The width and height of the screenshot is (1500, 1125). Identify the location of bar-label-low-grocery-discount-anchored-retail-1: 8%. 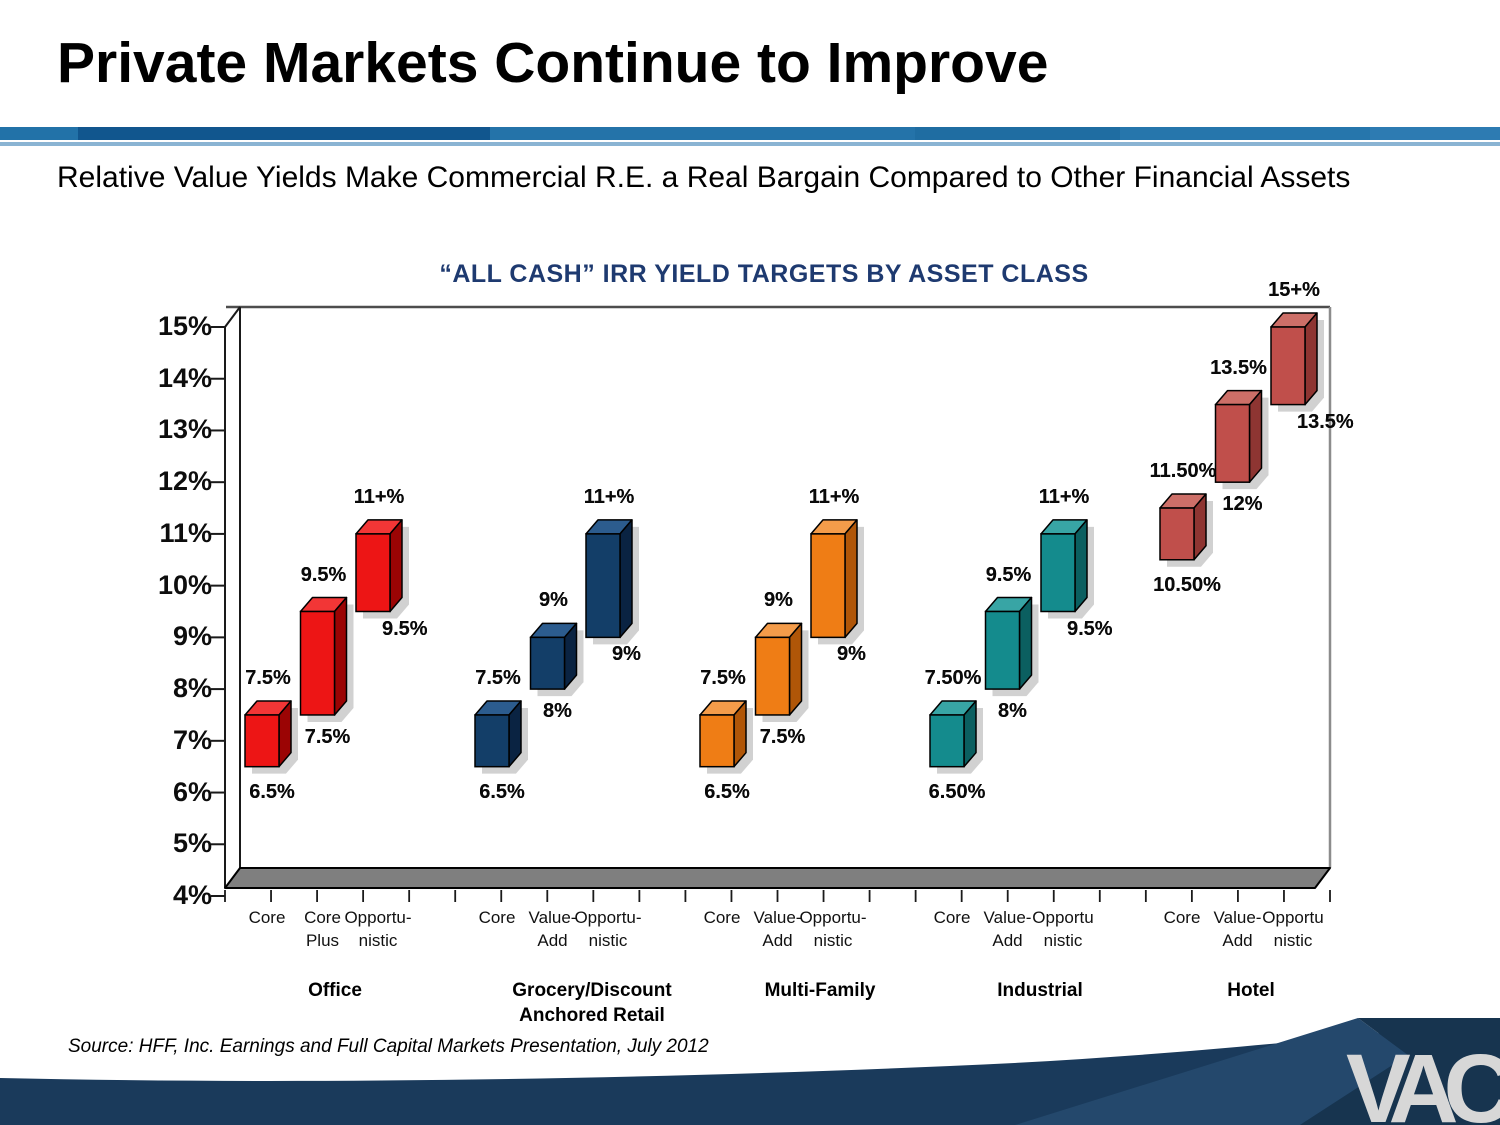
(557, 711).